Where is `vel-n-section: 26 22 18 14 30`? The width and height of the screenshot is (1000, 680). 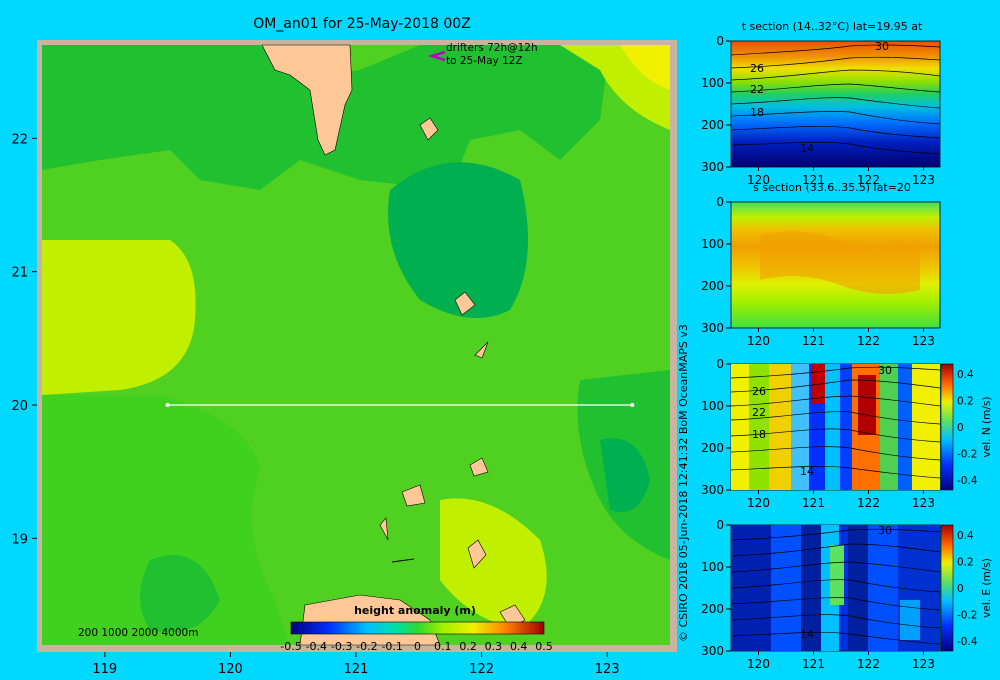
vel-n-section: 26 22 18 14 30 is located at coordinates (835, 427).